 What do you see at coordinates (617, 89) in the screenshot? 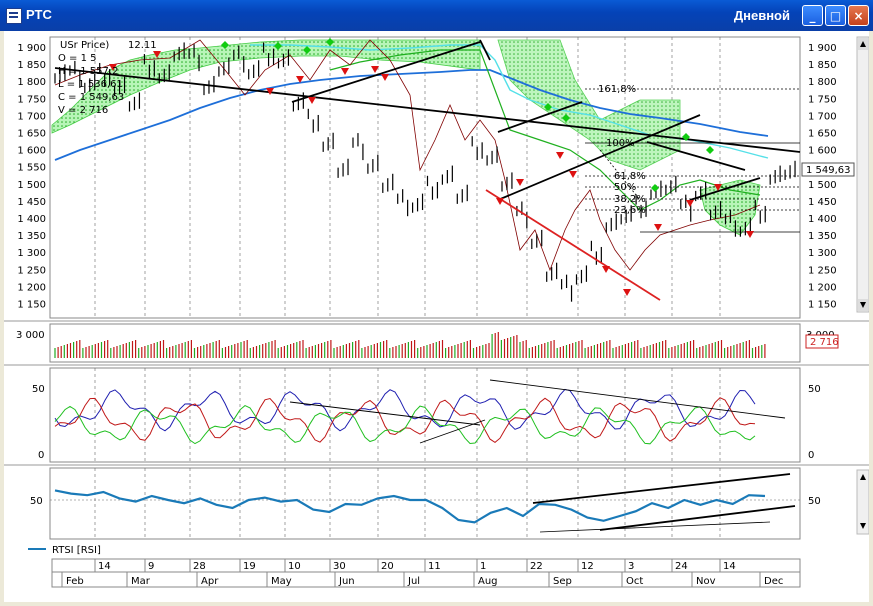
I see `fib-label-1618: 161,8%` at bounding box center [617, 89].